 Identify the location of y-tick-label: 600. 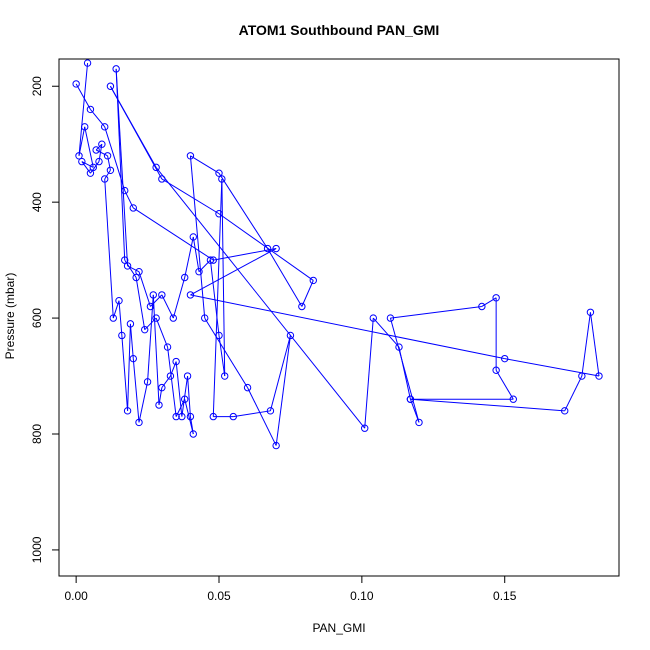
(37, 318).